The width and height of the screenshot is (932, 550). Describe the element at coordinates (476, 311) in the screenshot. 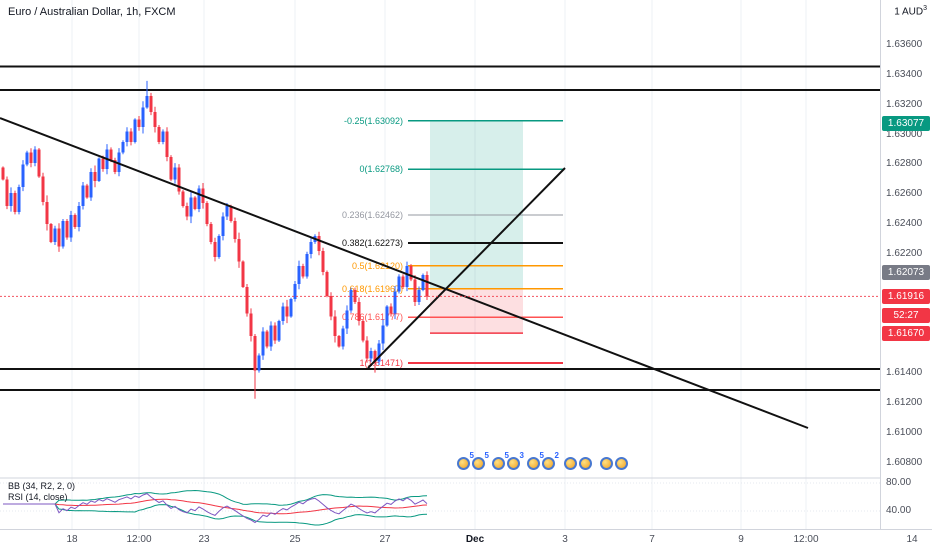

I see `long-position-loss-zone` at that location.